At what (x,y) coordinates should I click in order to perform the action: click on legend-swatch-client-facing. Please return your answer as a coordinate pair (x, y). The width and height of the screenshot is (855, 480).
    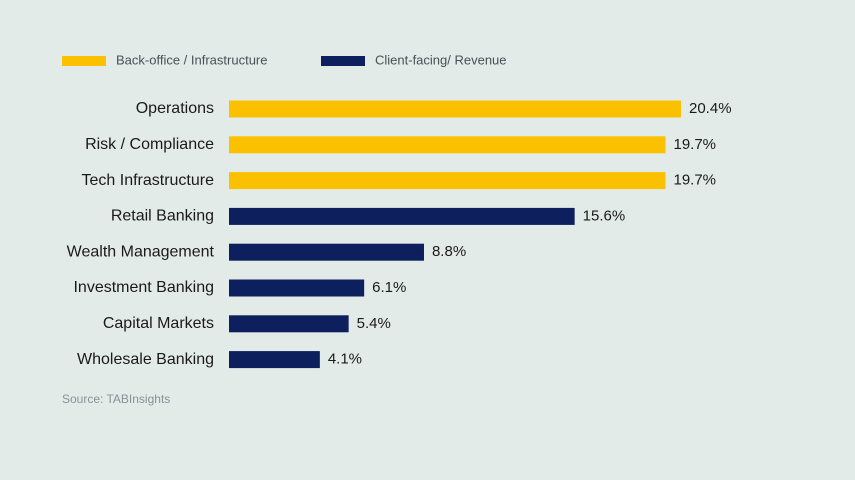
    Looking at the image, I should click on (343, 61).